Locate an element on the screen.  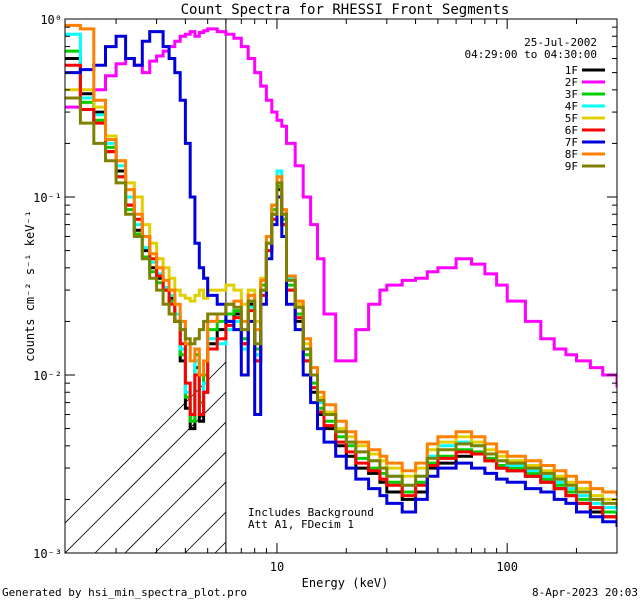
y-tick-label: 10⁻² is located at coordinates (47, 376).